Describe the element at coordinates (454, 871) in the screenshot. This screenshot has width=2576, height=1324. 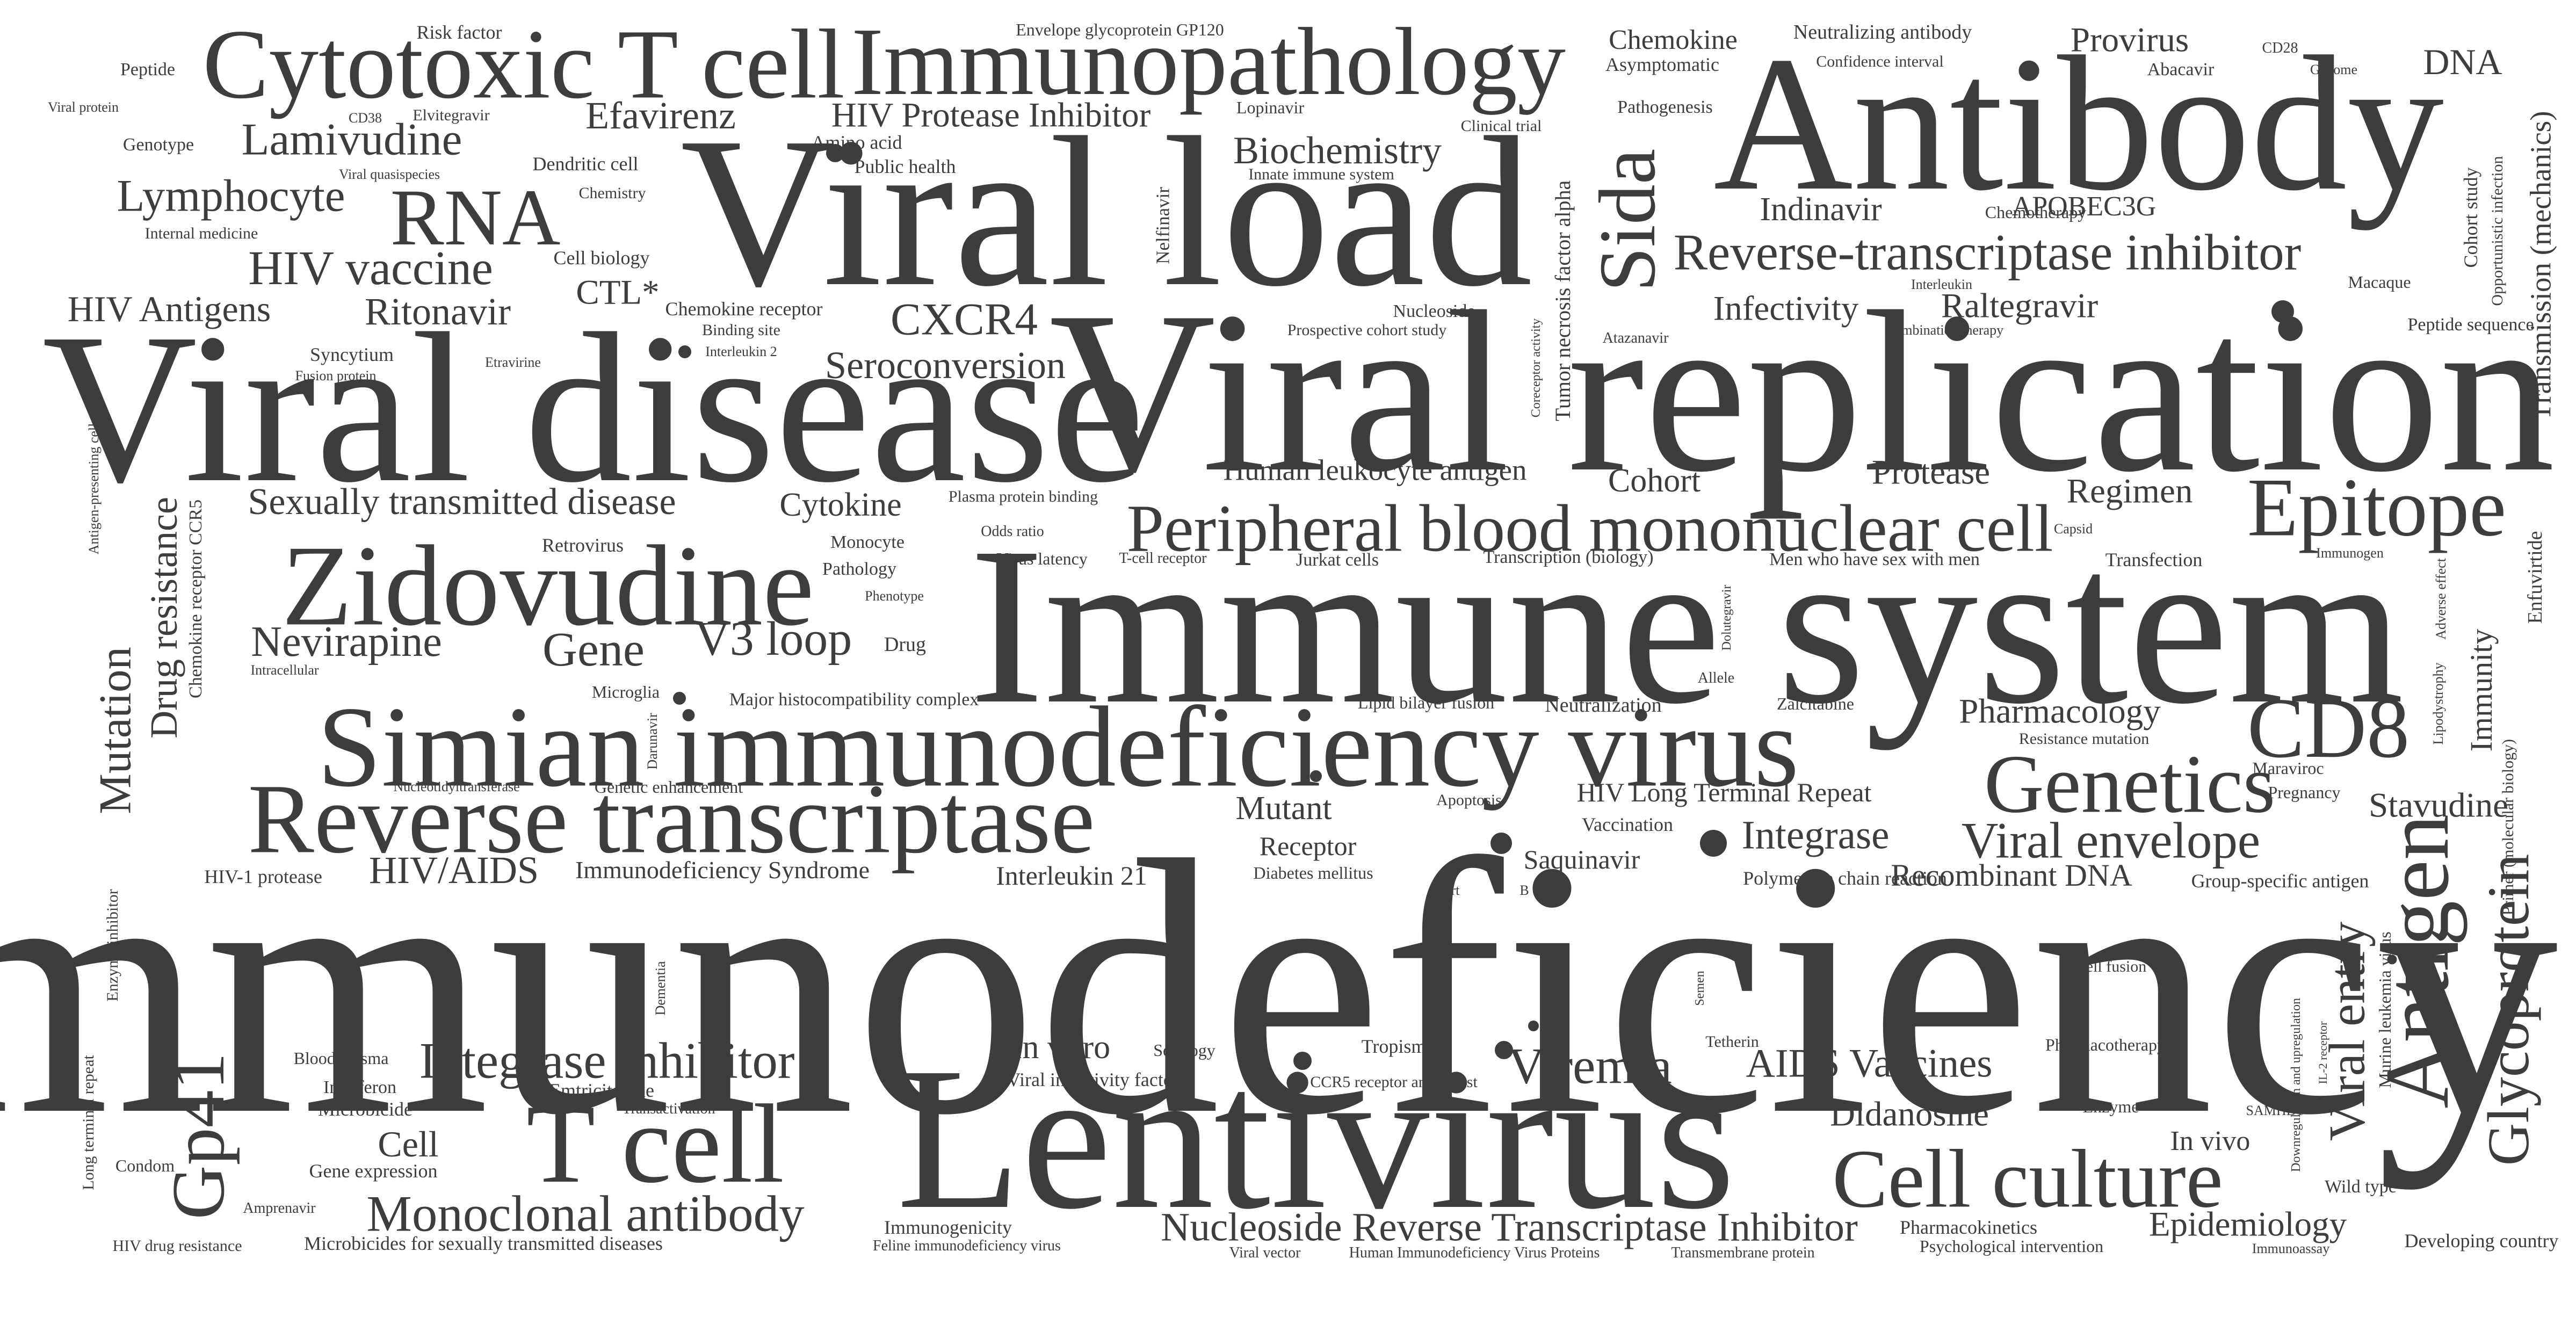
I see `word-hiv-aids: HIV/AIDS` at that location.